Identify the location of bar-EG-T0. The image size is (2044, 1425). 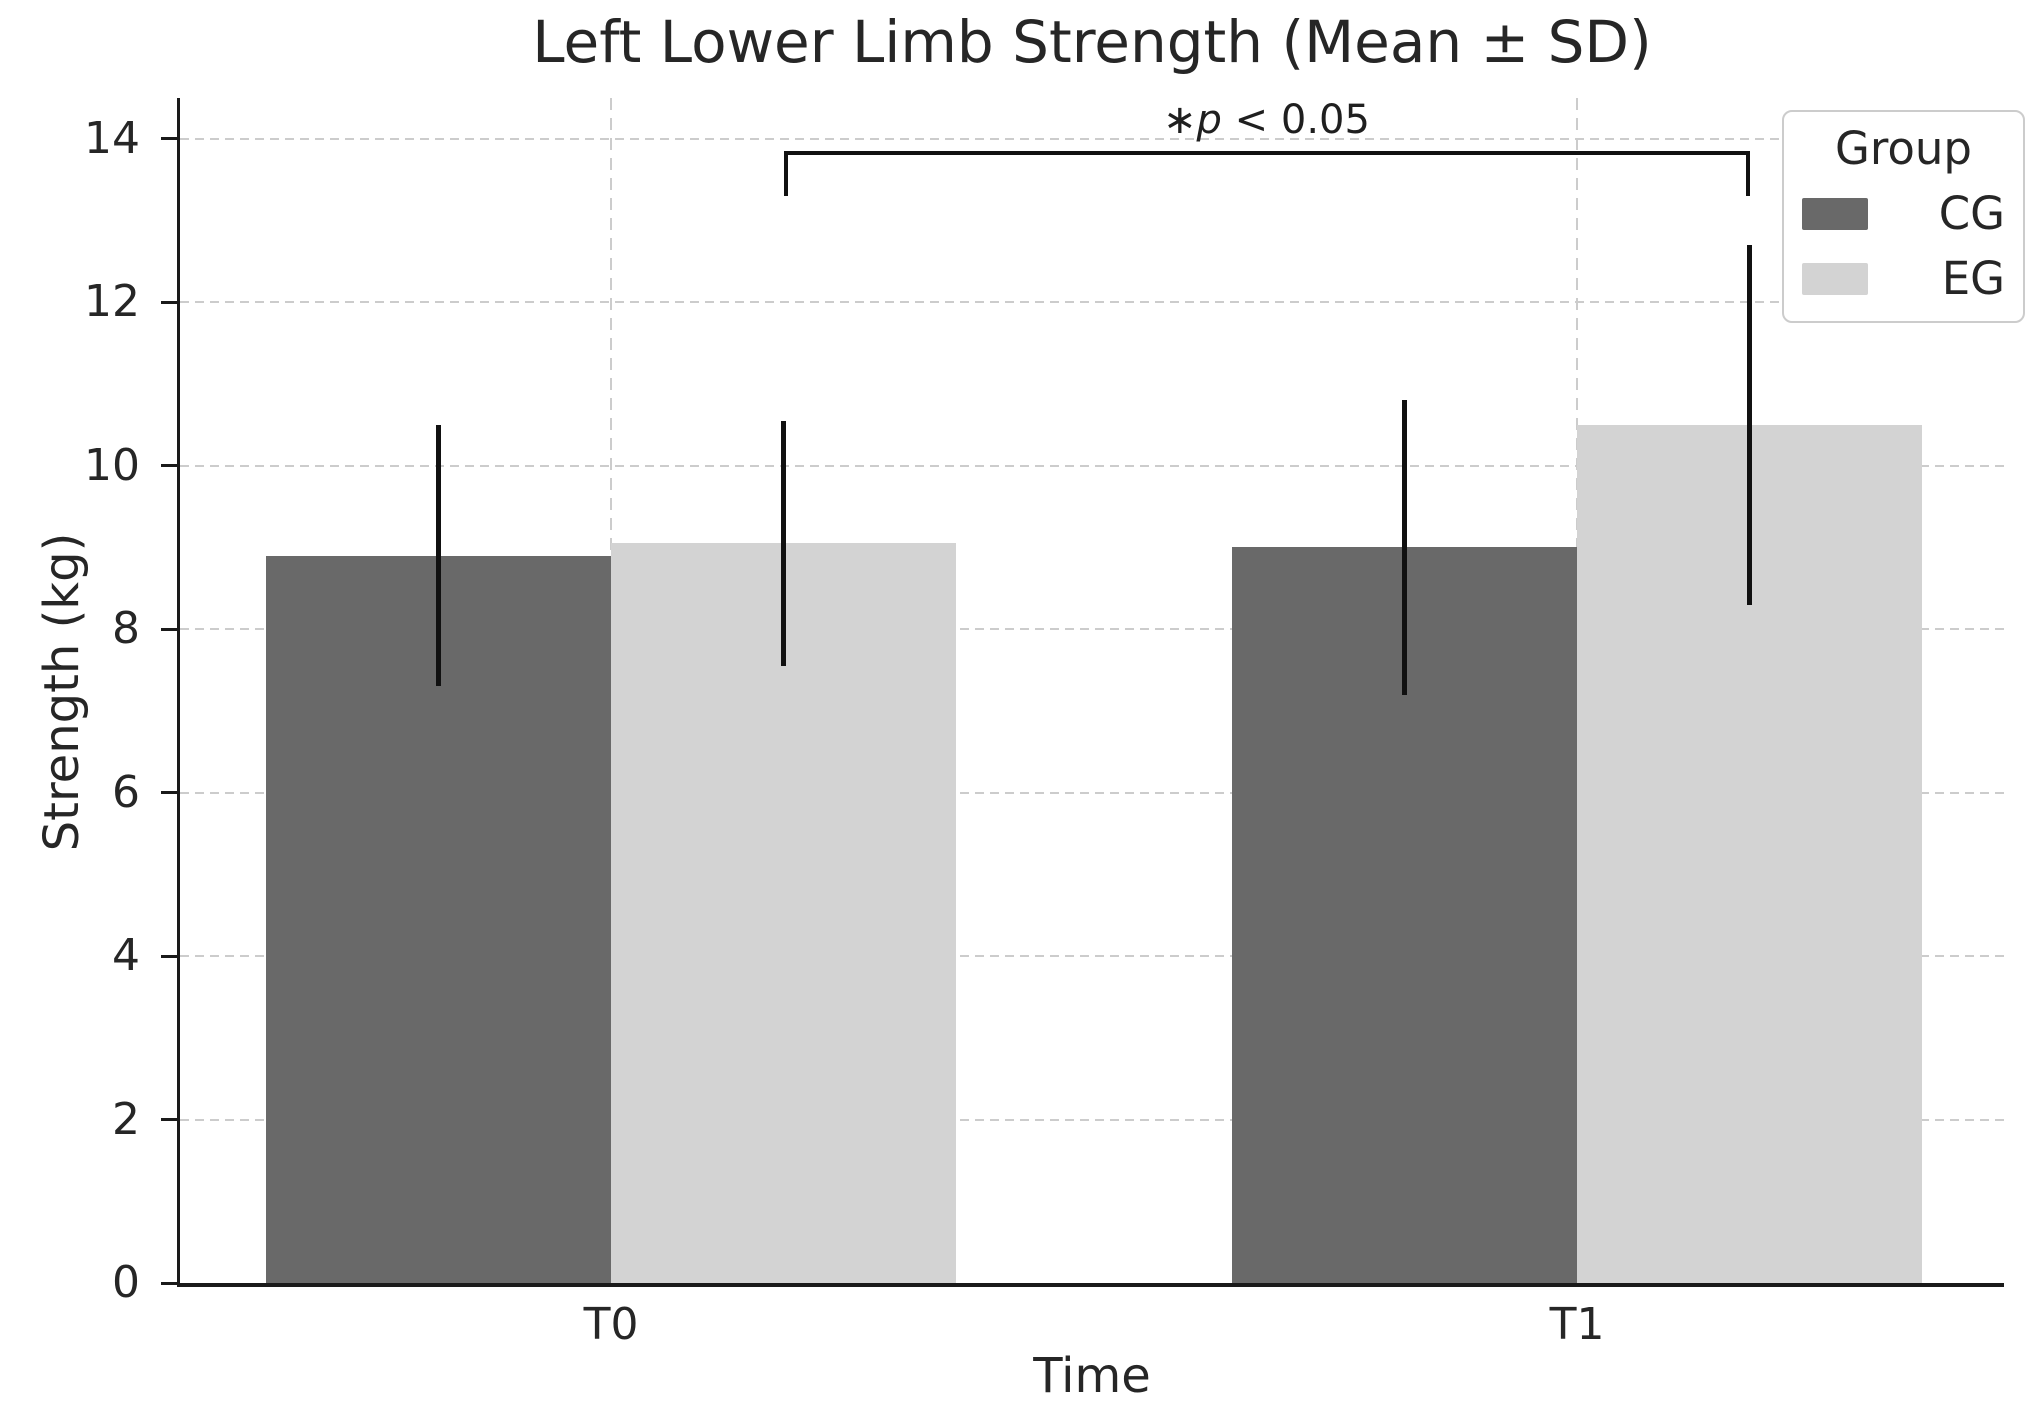
(783, 913).